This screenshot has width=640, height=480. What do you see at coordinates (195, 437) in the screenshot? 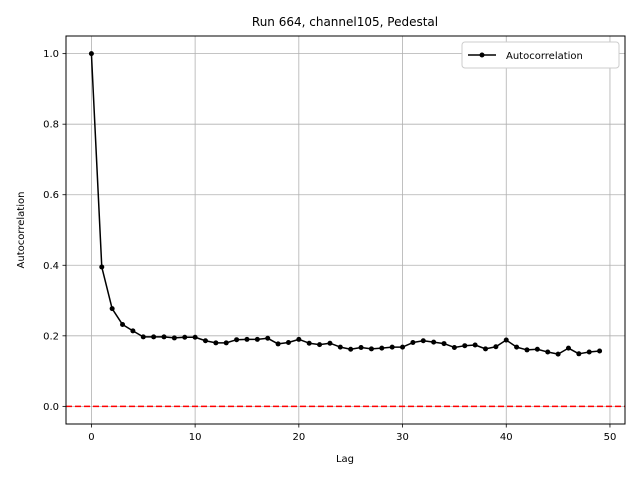
I see `x-tick-label: 10` at bounding box center [195, 437].